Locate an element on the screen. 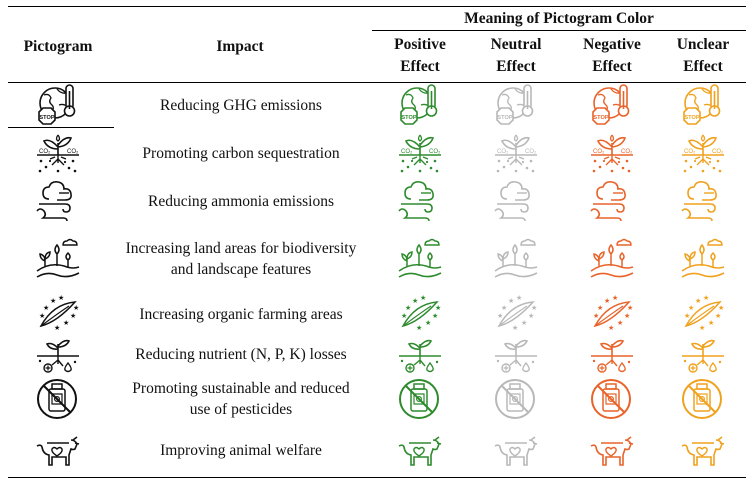 The width and height of the screenshot is (754, 484). row-separator is located at coordinates (61, 127).